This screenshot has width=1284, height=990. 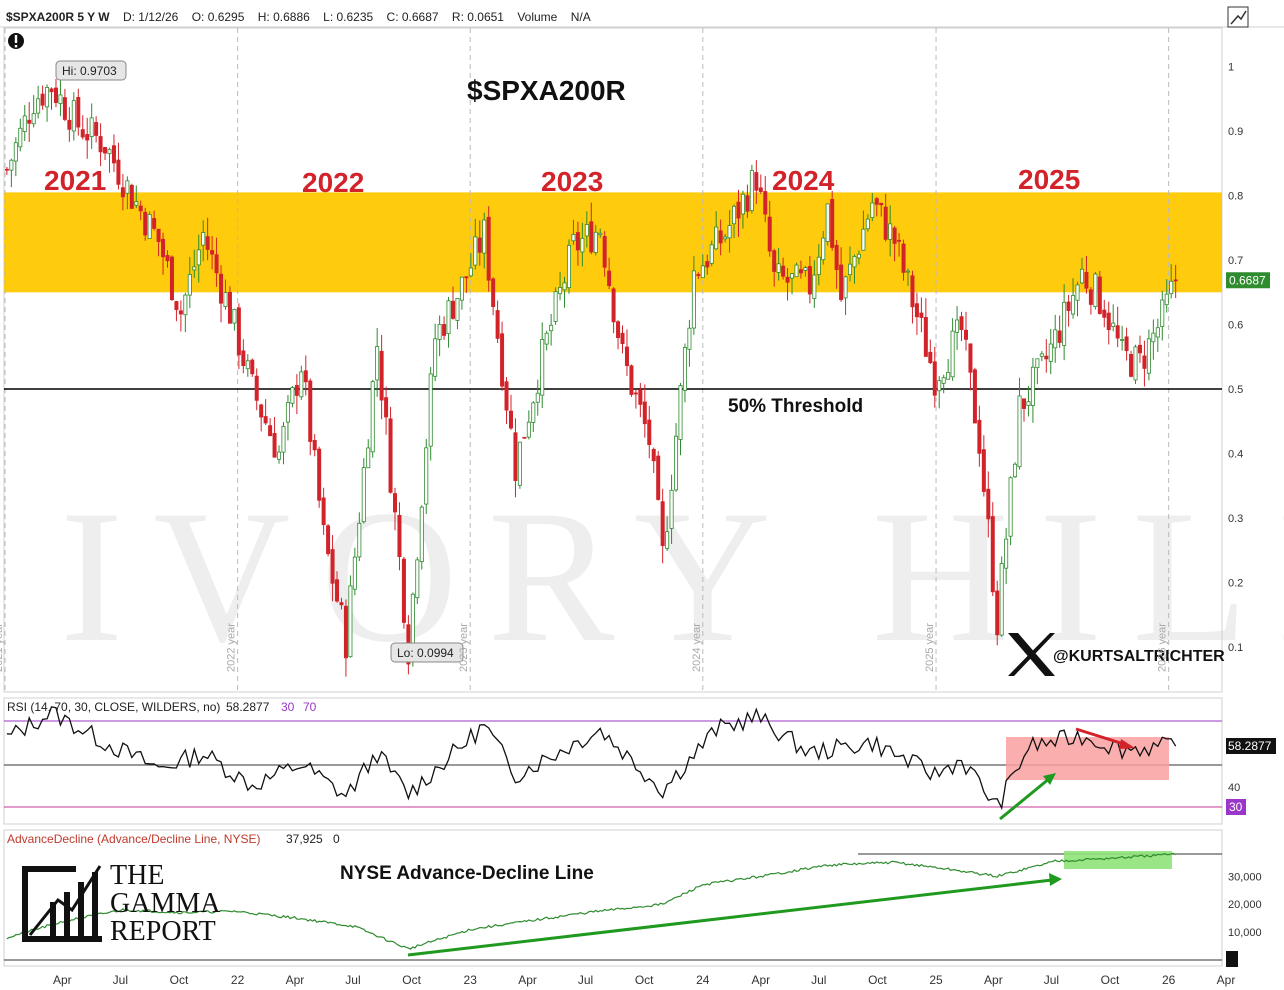 What do you see at coordinates (218, 17) in the screenshot?
I see `open-label: O: 0.6295` at bounding box center [218, 17].